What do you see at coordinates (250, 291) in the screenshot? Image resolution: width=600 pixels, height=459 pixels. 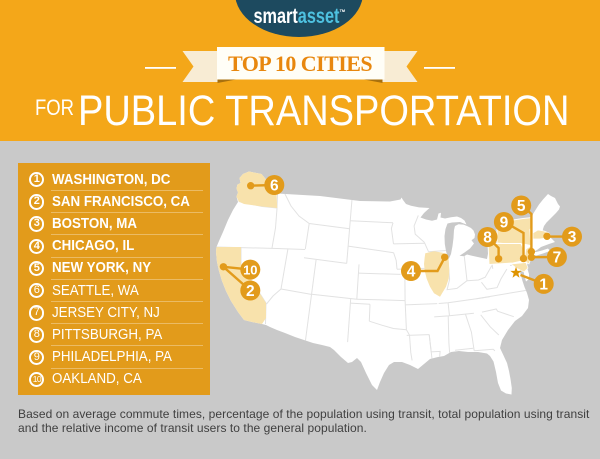 I see `svg-text: 2` at bounding box center [250, 291].